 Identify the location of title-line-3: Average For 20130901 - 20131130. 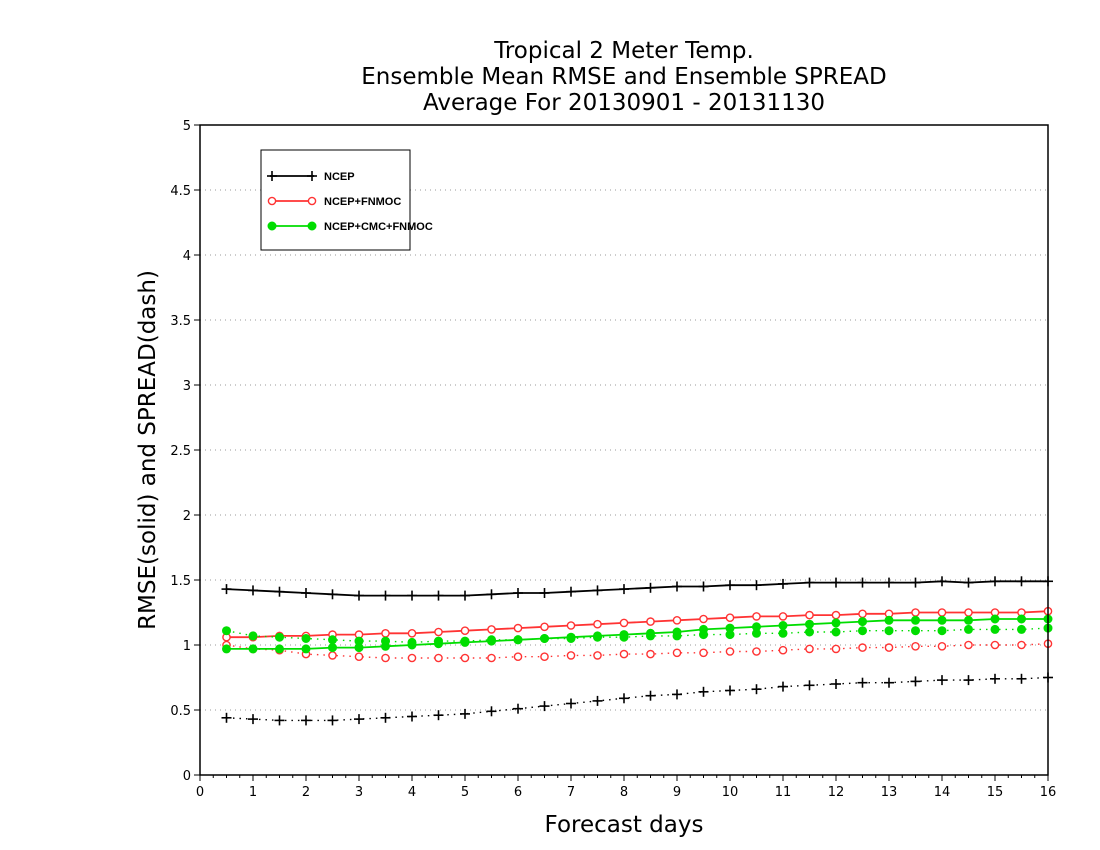
(624, 103).